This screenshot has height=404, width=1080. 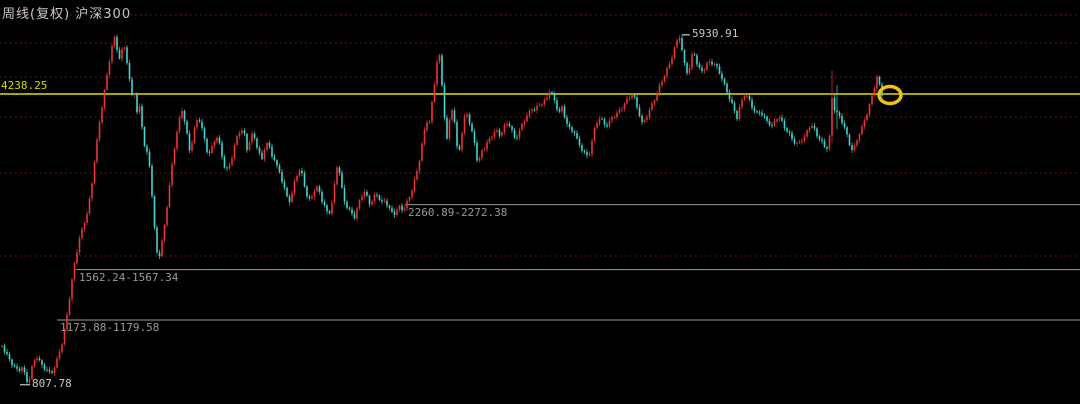 What do you see at coordinates (110, 327) in the screenshot?
I see `support-range-label: 1173.88-1179.58` at bounding box center [110, 327].